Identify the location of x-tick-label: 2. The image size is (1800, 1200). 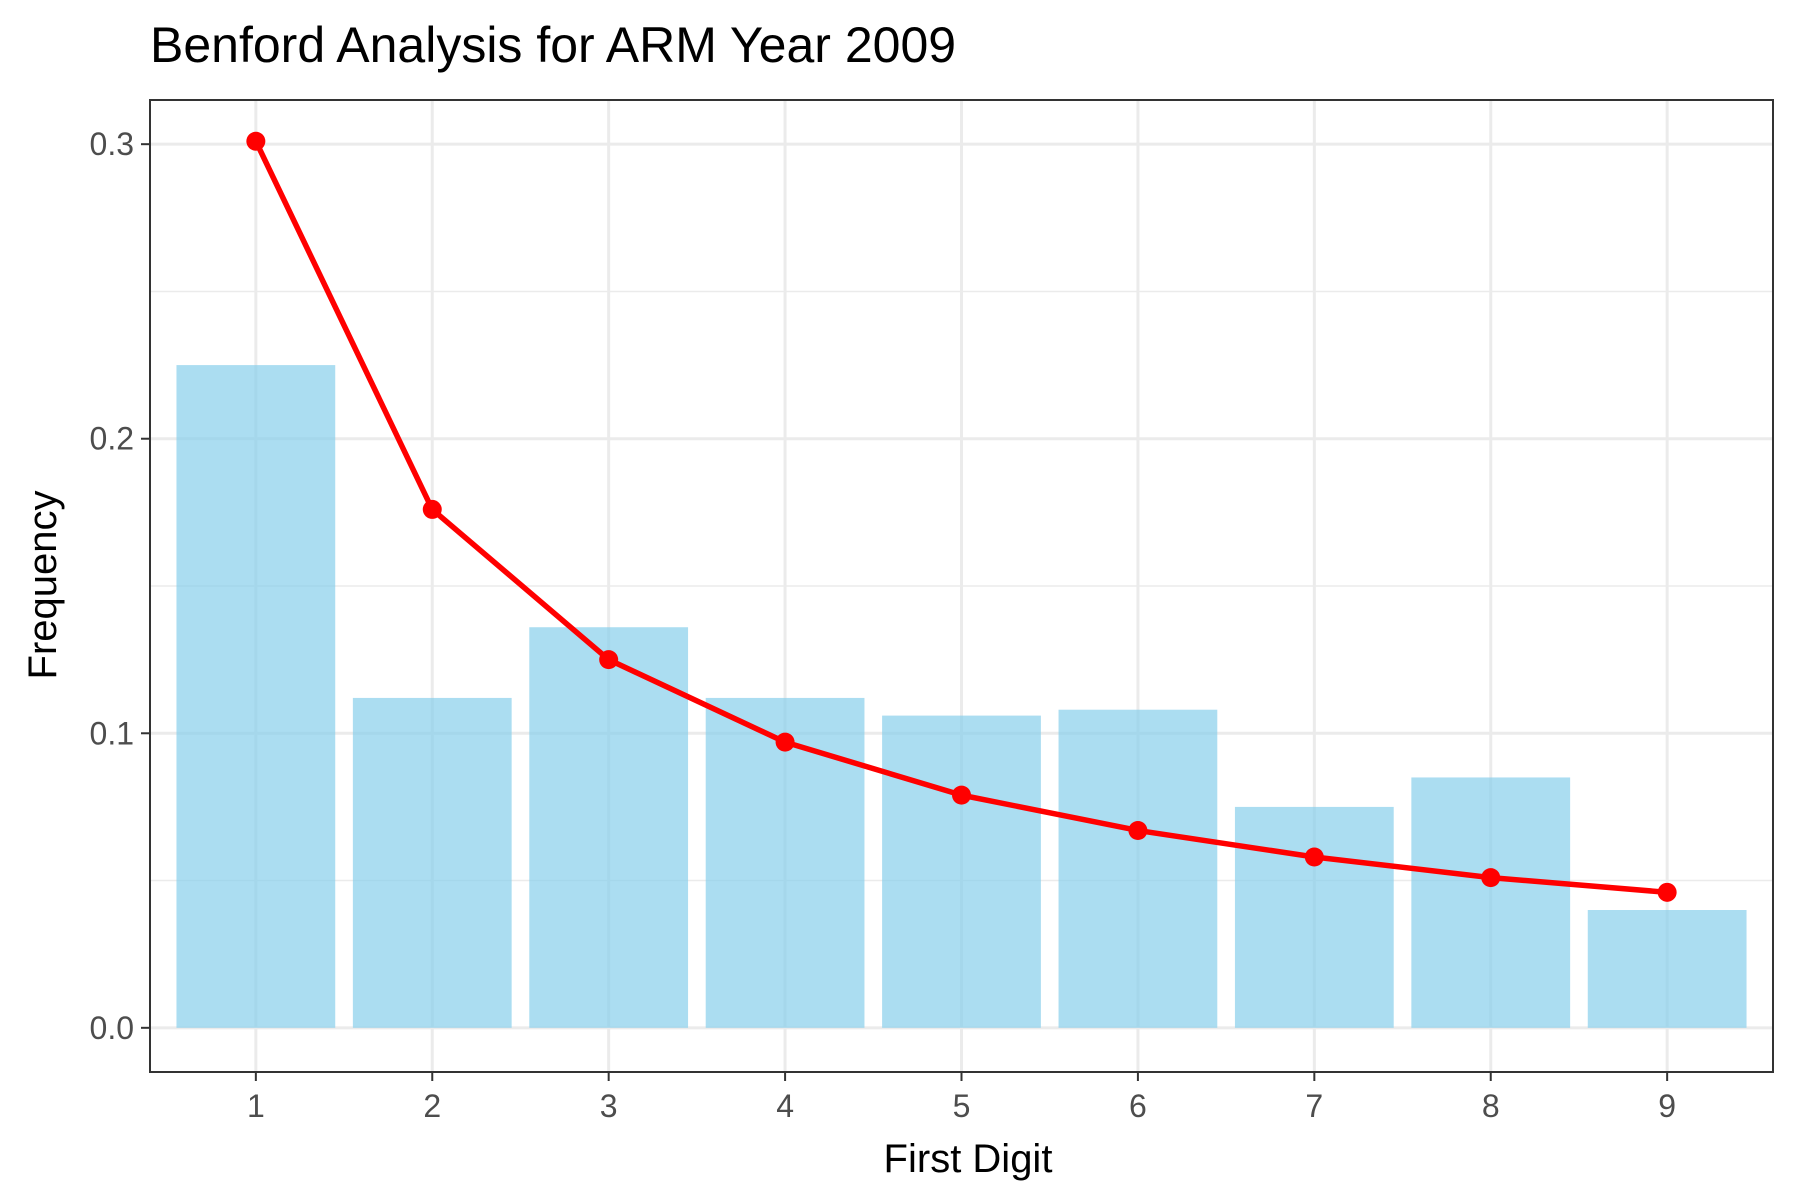
(432, 1106).